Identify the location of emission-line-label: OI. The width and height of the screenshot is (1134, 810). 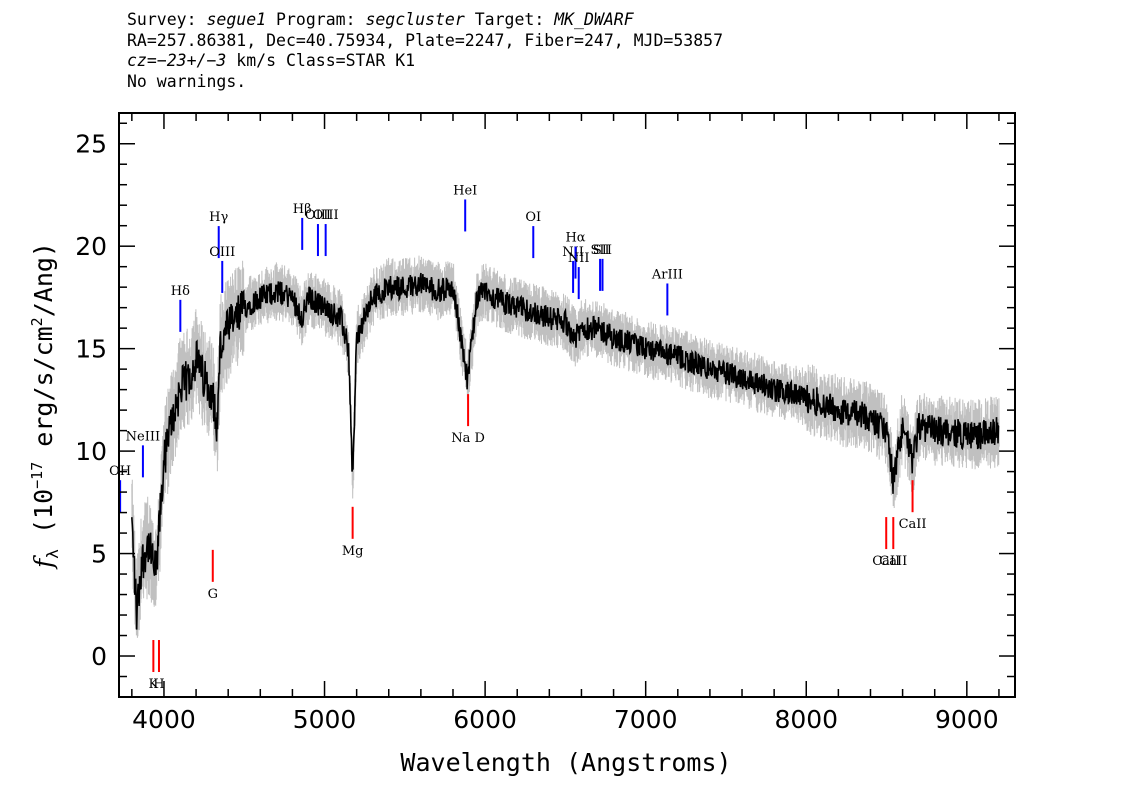
(533, 217).